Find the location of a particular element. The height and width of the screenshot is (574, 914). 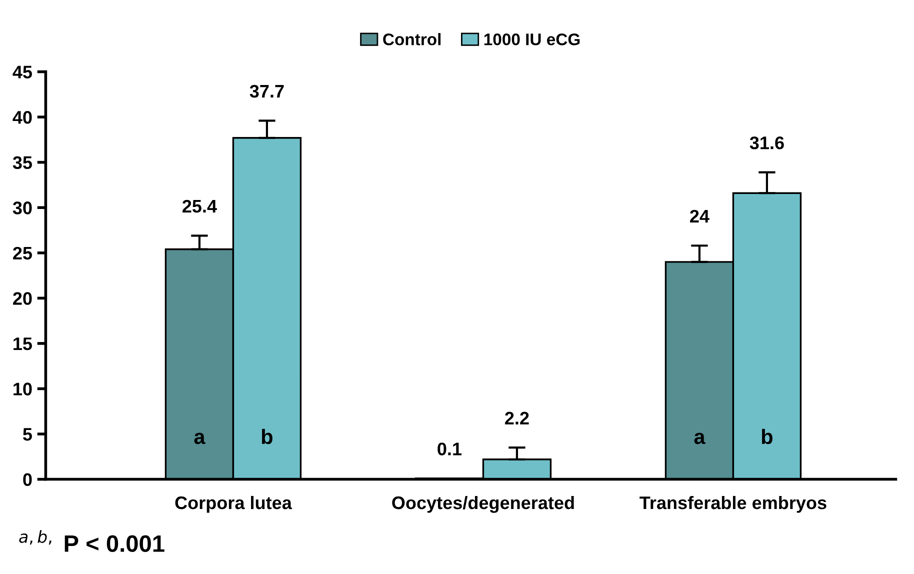

y-tick-label: 40 is located at coordinates (22, 117).